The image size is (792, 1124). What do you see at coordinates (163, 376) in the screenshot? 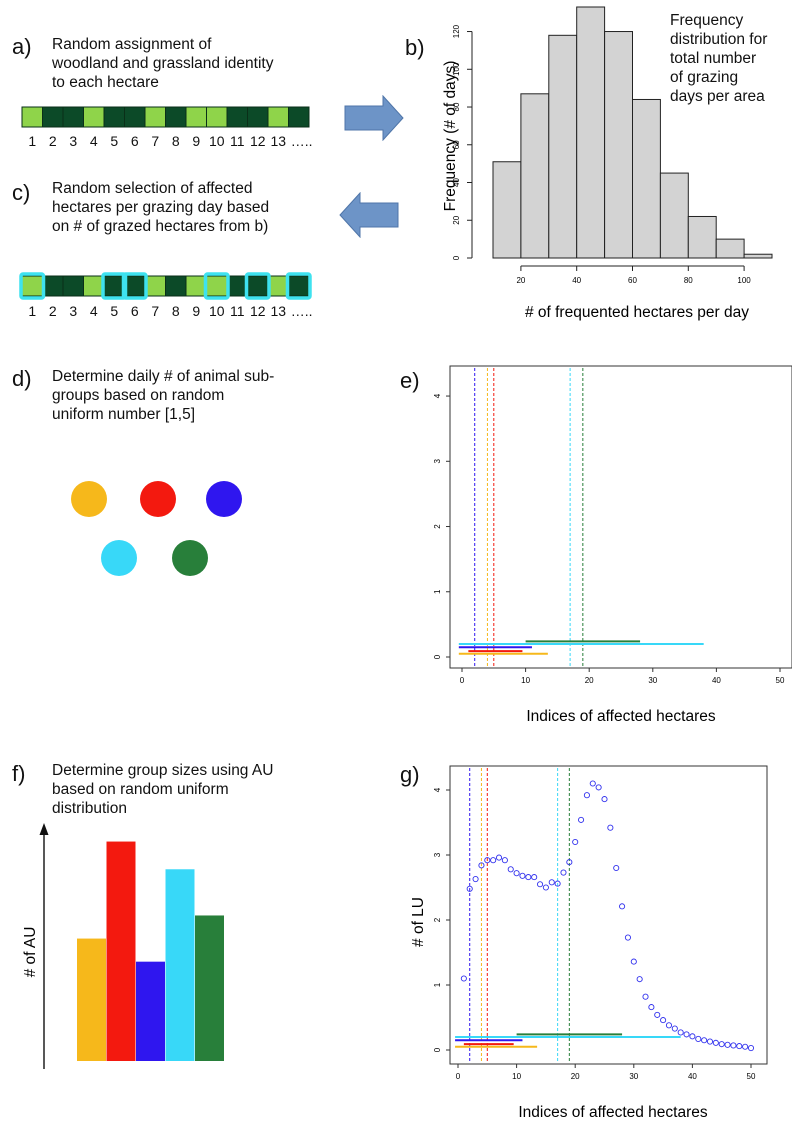
I see `panel-d-line-1: Determine daily # of animal sub-` at bounding box center [163, 376].